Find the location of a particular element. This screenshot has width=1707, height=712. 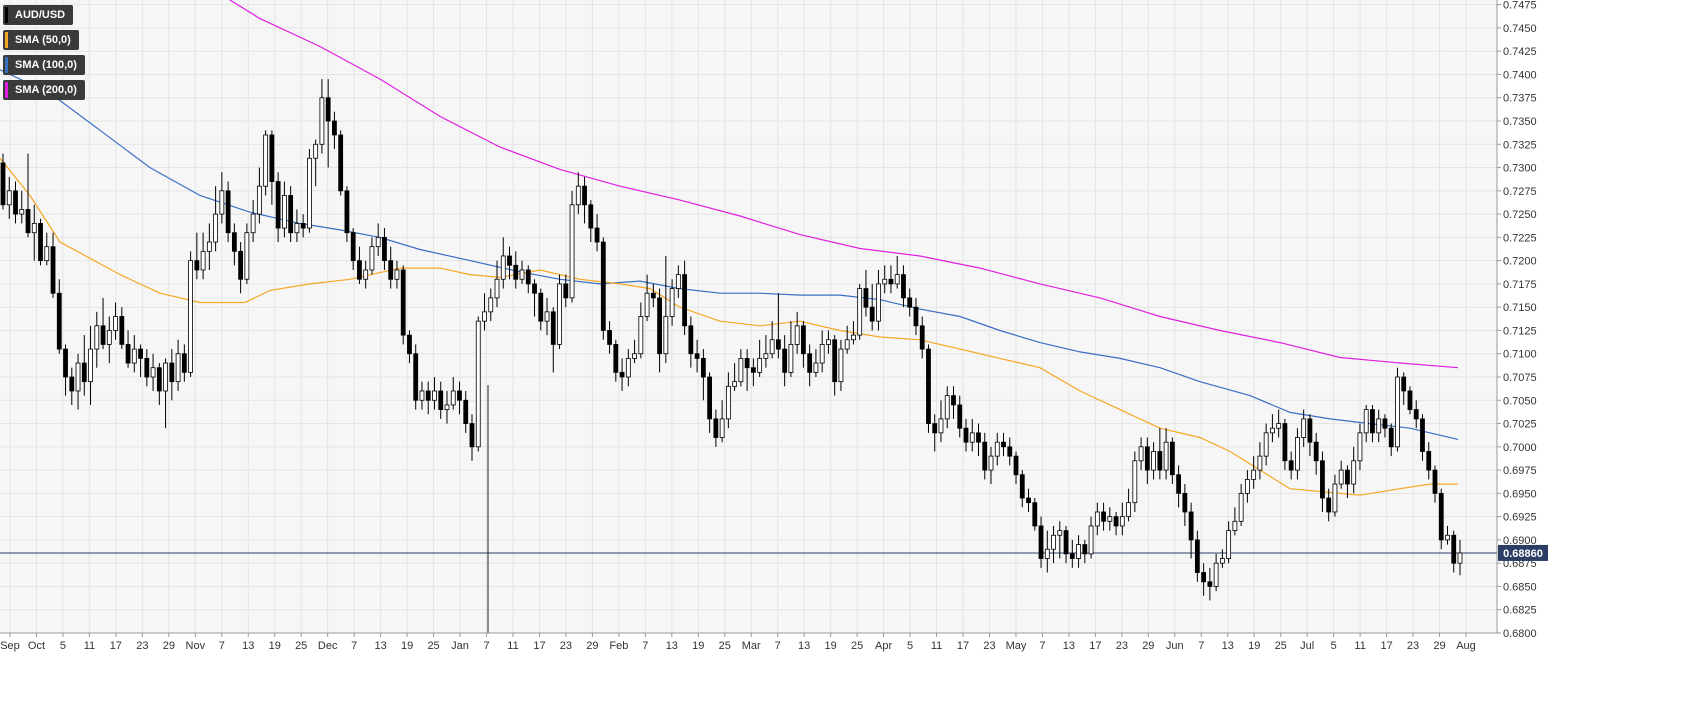

y-tick-label: 0.7425 is located at coordinates (1520, 52).